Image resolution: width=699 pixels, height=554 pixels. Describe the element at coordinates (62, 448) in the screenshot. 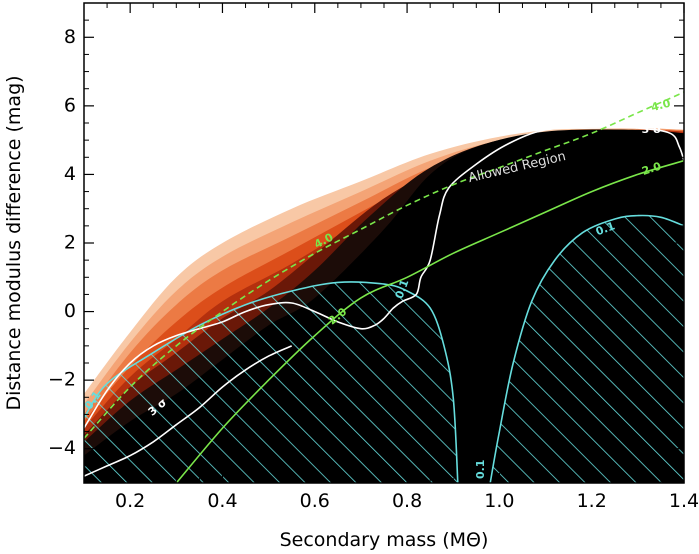

I see `y-tick-label: −4` at that location.